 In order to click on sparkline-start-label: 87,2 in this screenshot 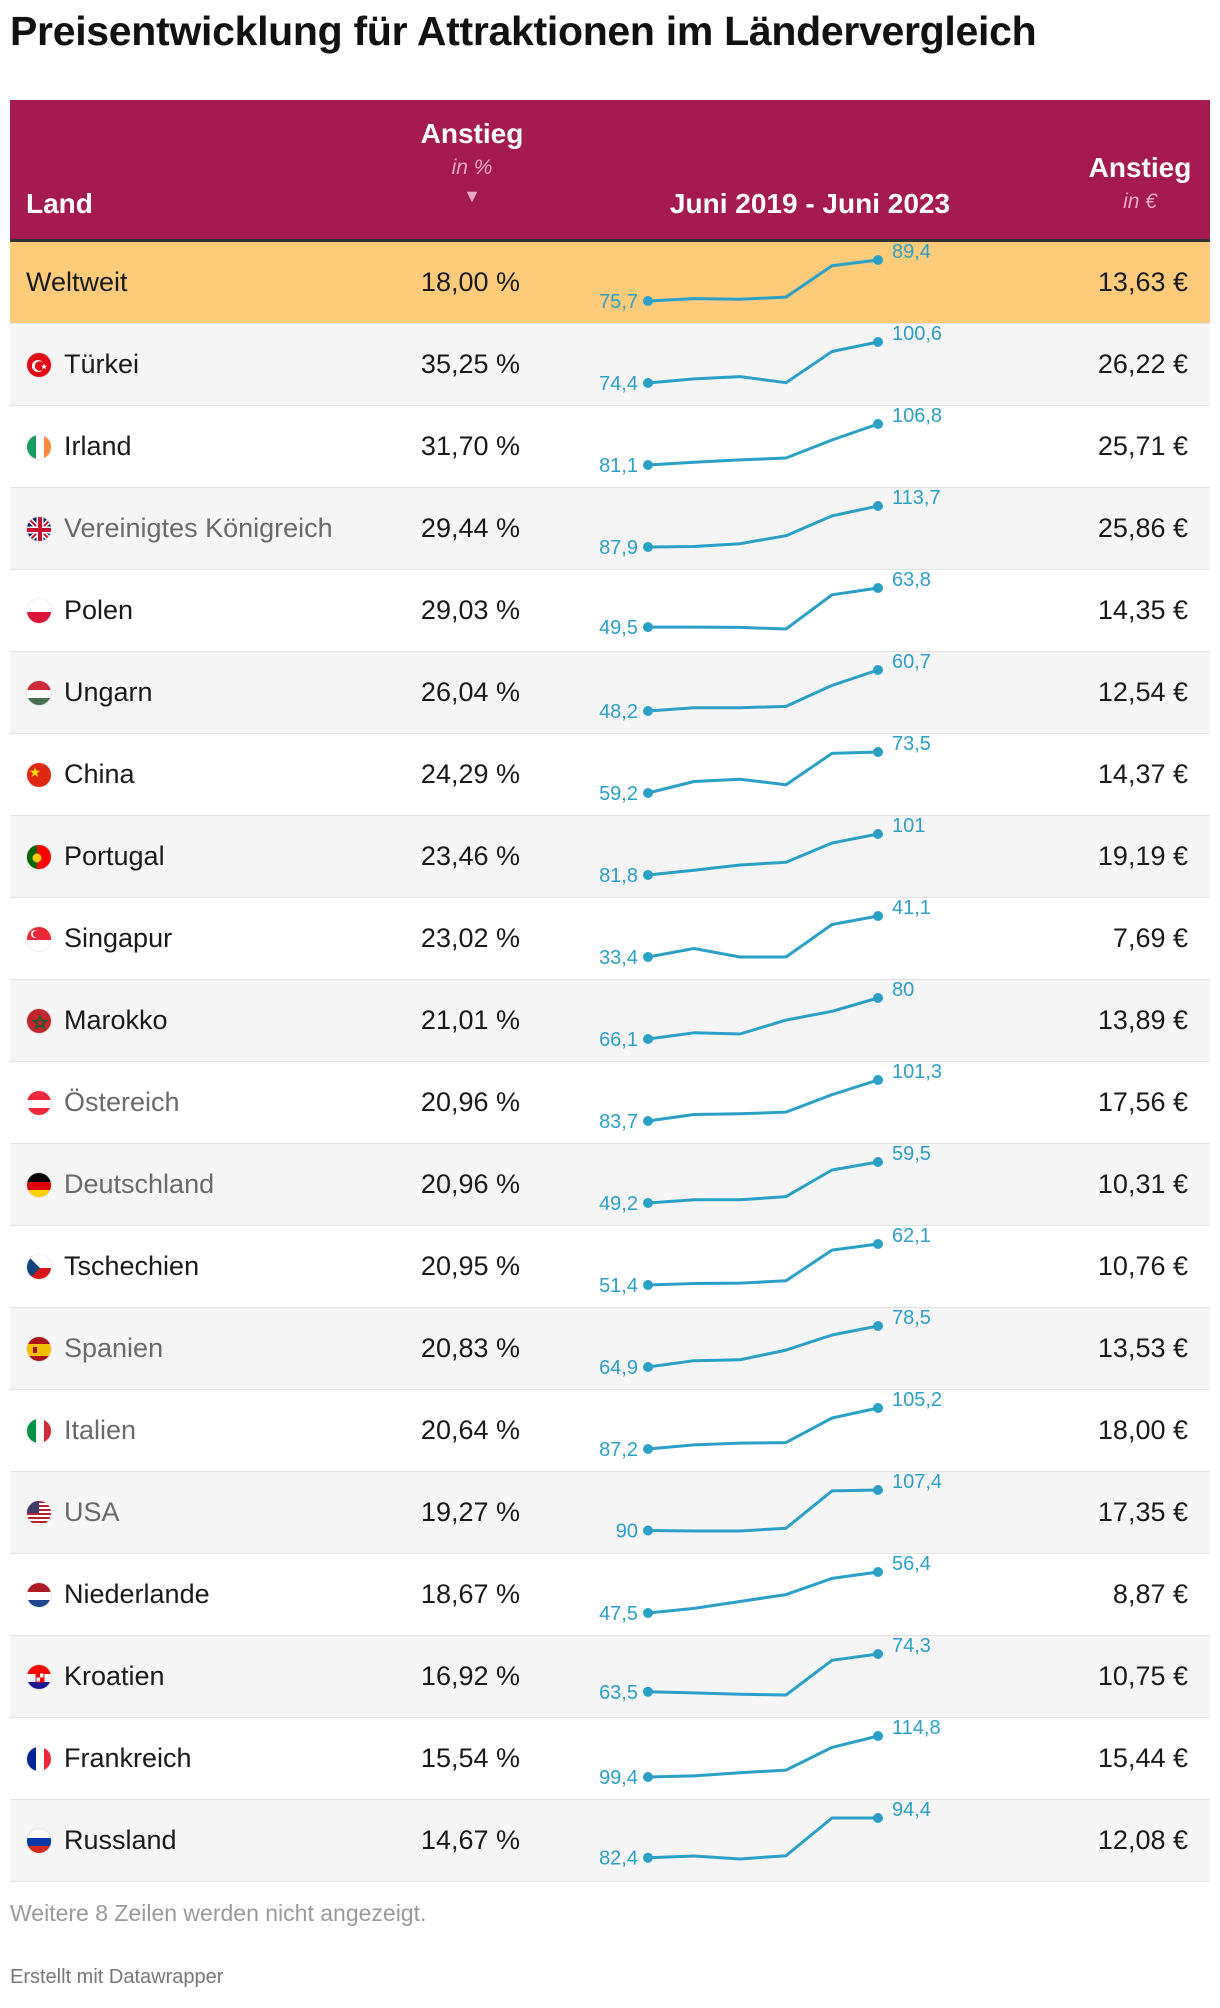, I will do `click(618, 1450)`.